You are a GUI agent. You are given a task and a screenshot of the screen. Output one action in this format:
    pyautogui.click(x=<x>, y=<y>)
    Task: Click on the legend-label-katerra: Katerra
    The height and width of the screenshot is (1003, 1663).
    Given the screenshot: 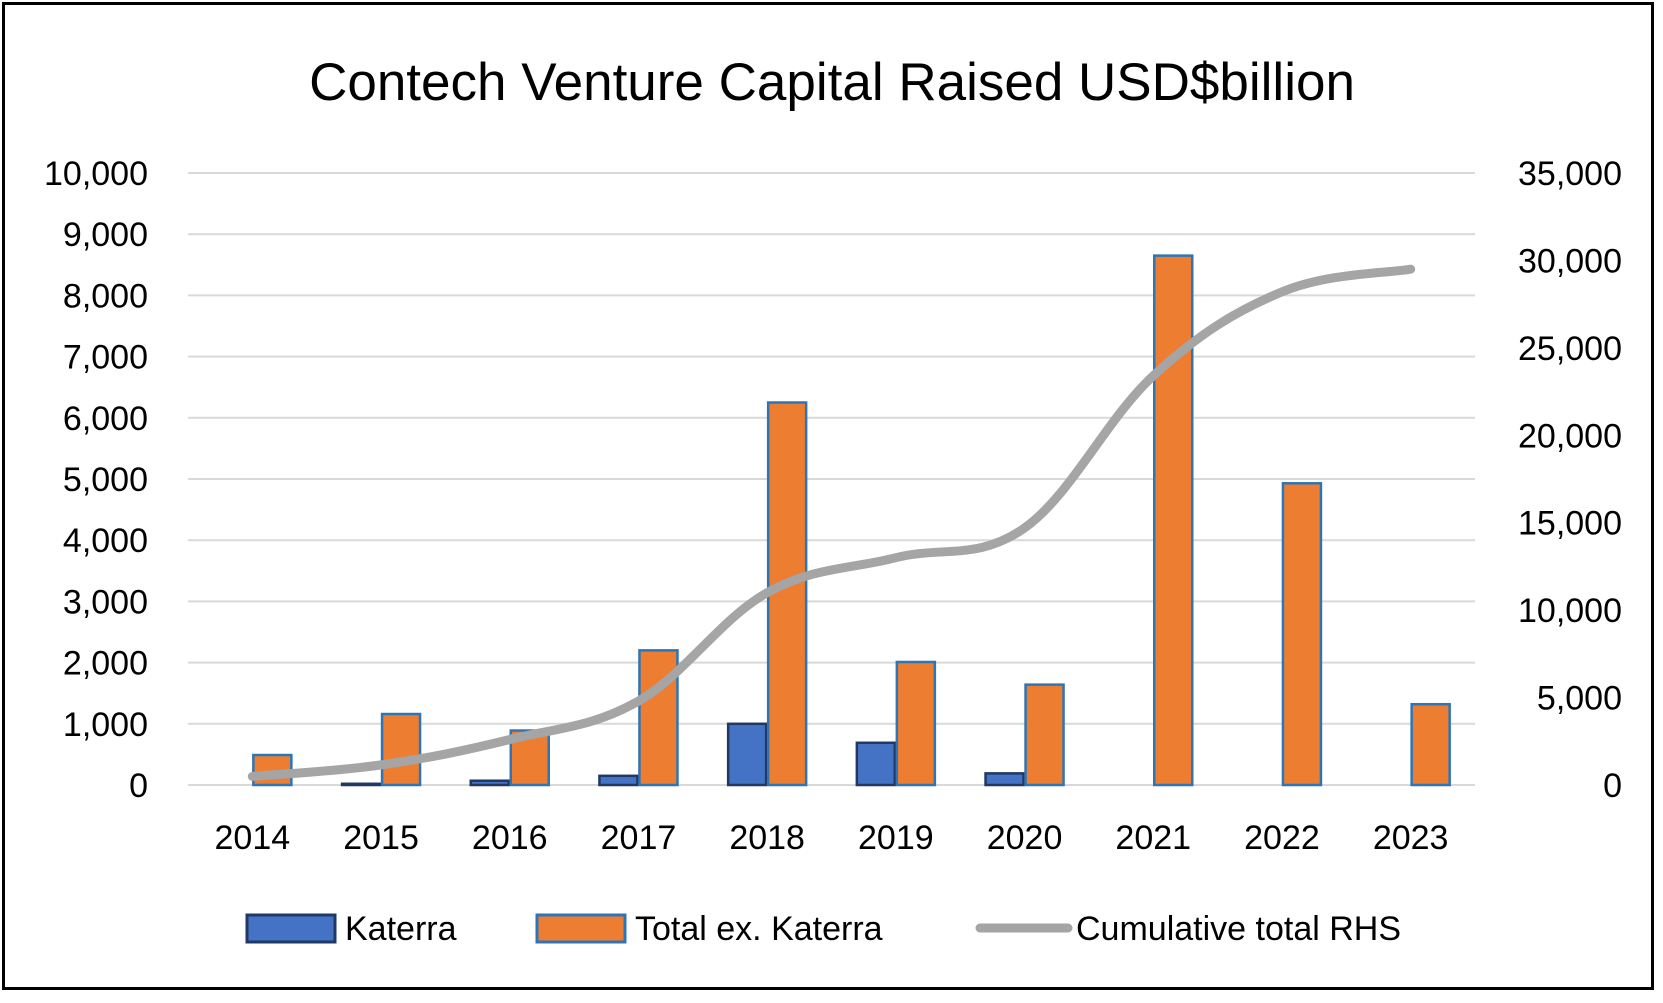 What is the action you would take?
    pyautogui.click(x=401, y=929)
    